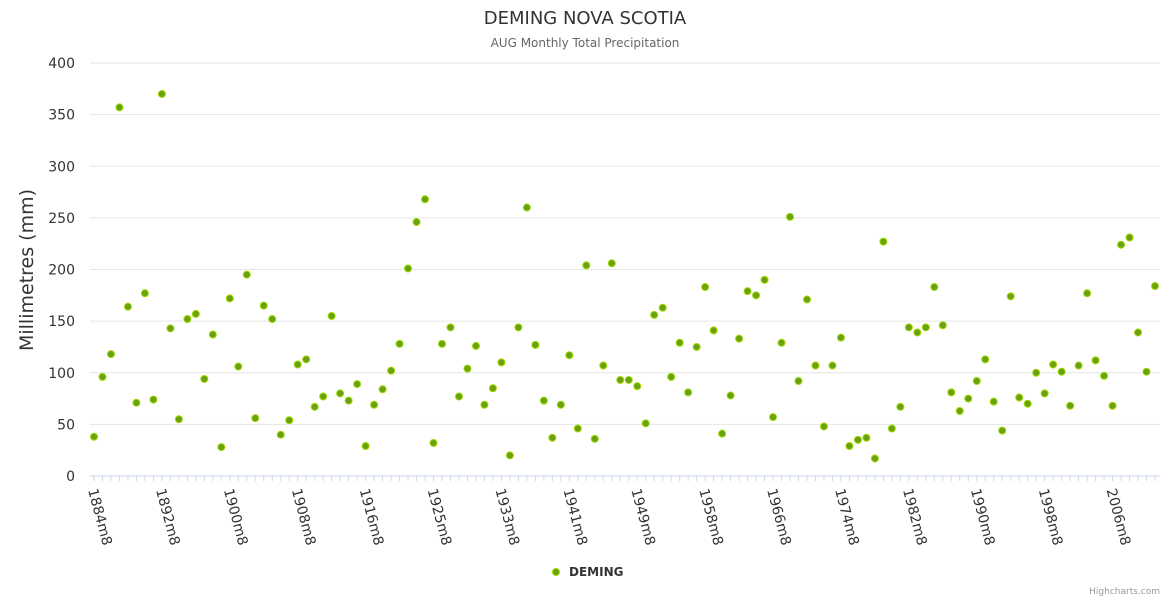 The height and width of the screenshot is (600, 1170). What do you see at coordinates (61, 167) in the screenshot?
I see `y-tick-label: 300` at bounding box center [61, 167].